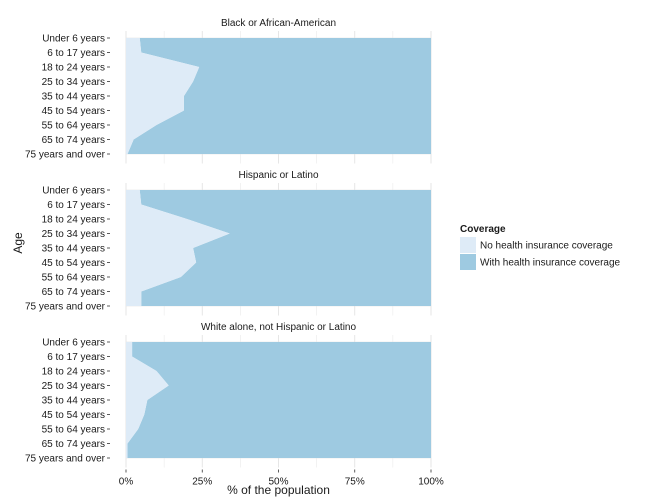 The height and width of the screenshot is (504, 648). I want to click on x-tick-label: 25%, so click(202, 482).